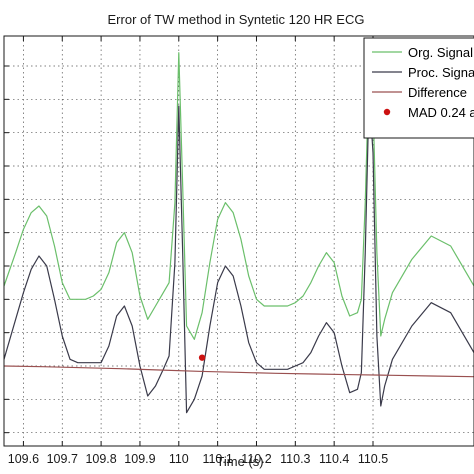 Image resolution: width=474 pixels, height=474 pixels. I want to click on x-tick-label: 110.3, so click(295, 459).